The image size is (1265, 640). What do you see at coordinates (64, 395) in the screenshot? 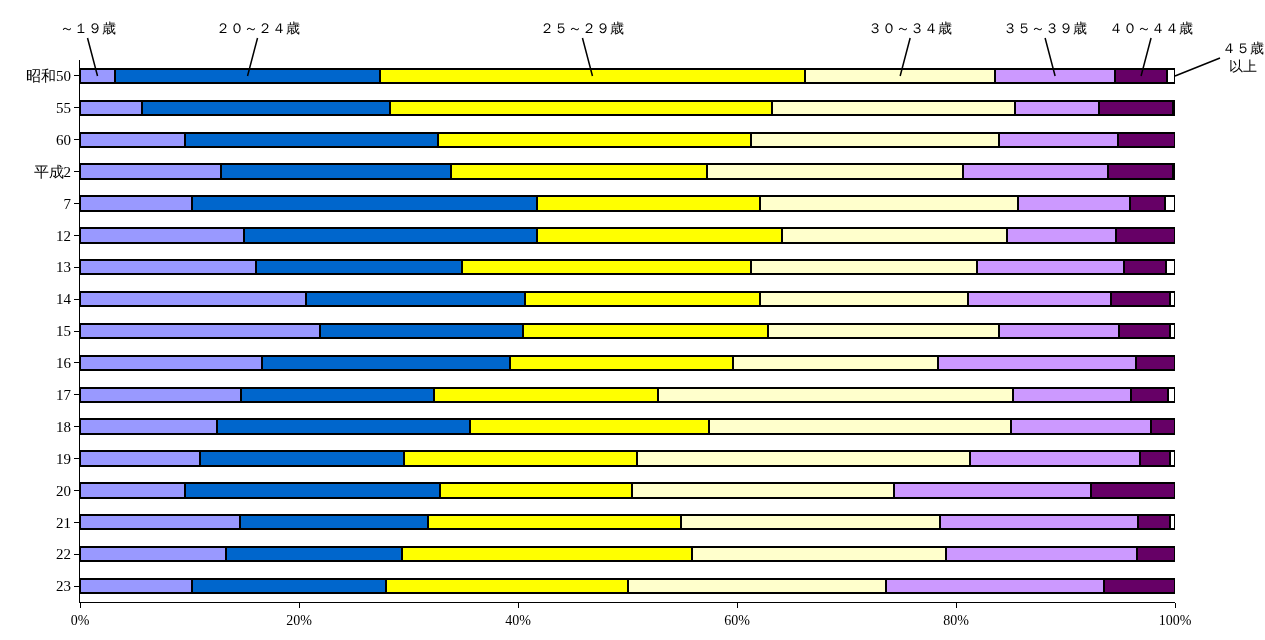
I see `y-tick-label: 17` at bounding box center [64, 395].